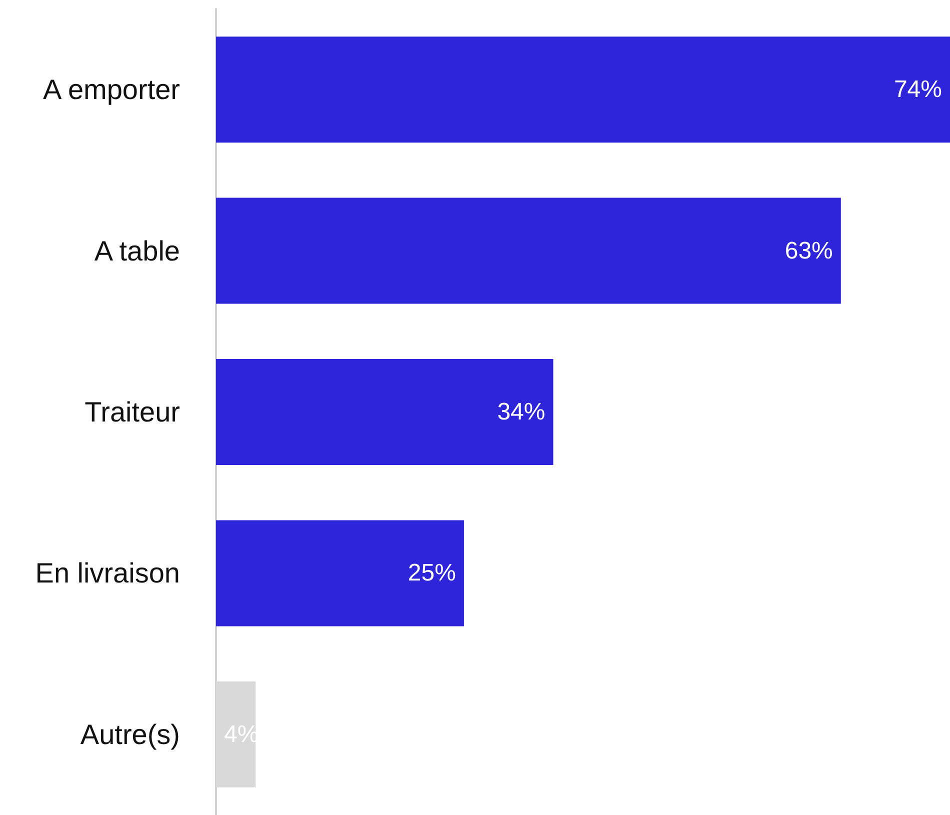 This screenshot has width=950, height=815. What do you see at coordinates (918, 90) in the screenshot?
I see `data-label: 74%` at bounding box center [918, 90].